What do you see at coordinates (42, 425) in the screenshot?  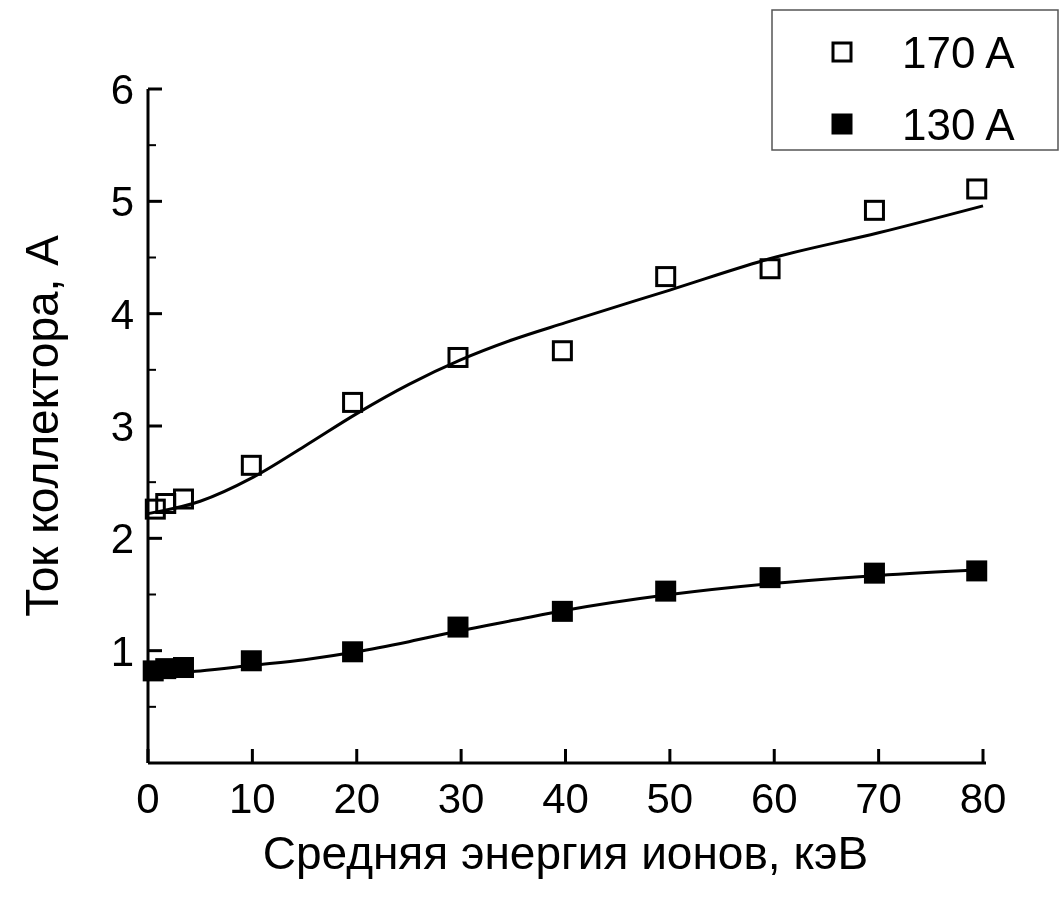 I see `y-axis-title: Ток коллектора, А` at bounding box center [42, 425].